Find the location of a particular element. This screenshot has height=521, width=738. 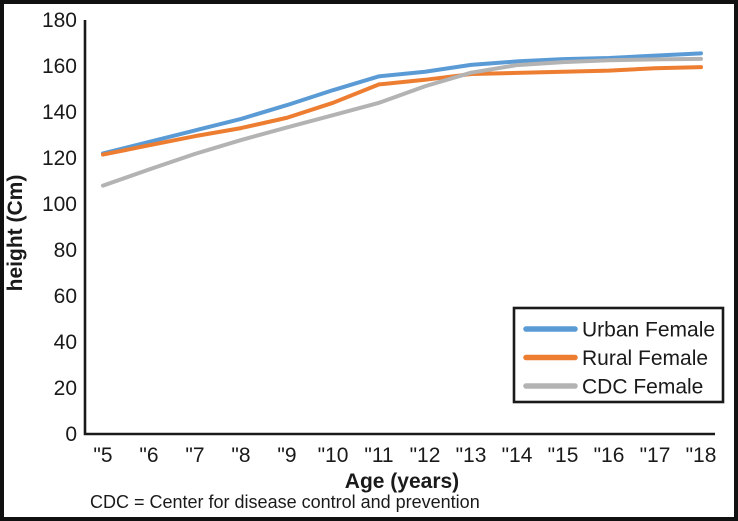

legend-label-rural-female: Rural Female is located at coordinates (645, 358).